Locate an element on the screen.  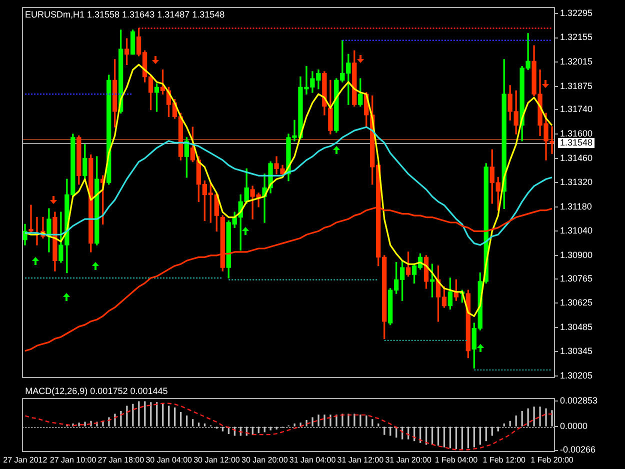
y-tick-label: 1.30900 is located at coordinates (576, 255).